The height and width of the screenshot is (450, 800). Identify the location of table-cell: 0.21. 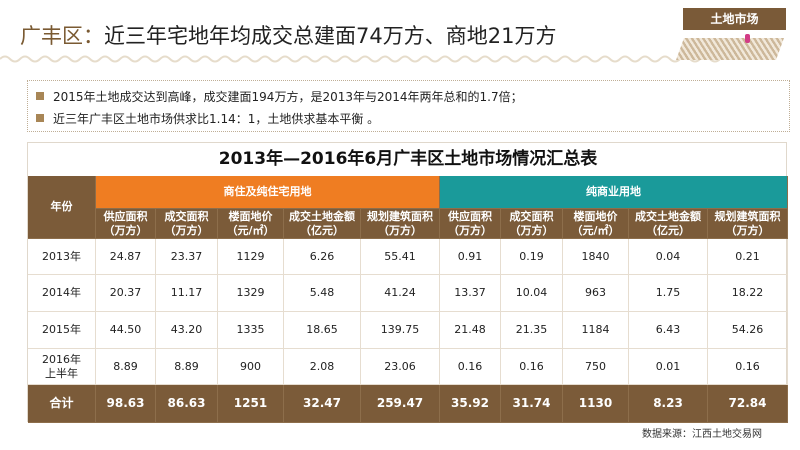
(748, 257).